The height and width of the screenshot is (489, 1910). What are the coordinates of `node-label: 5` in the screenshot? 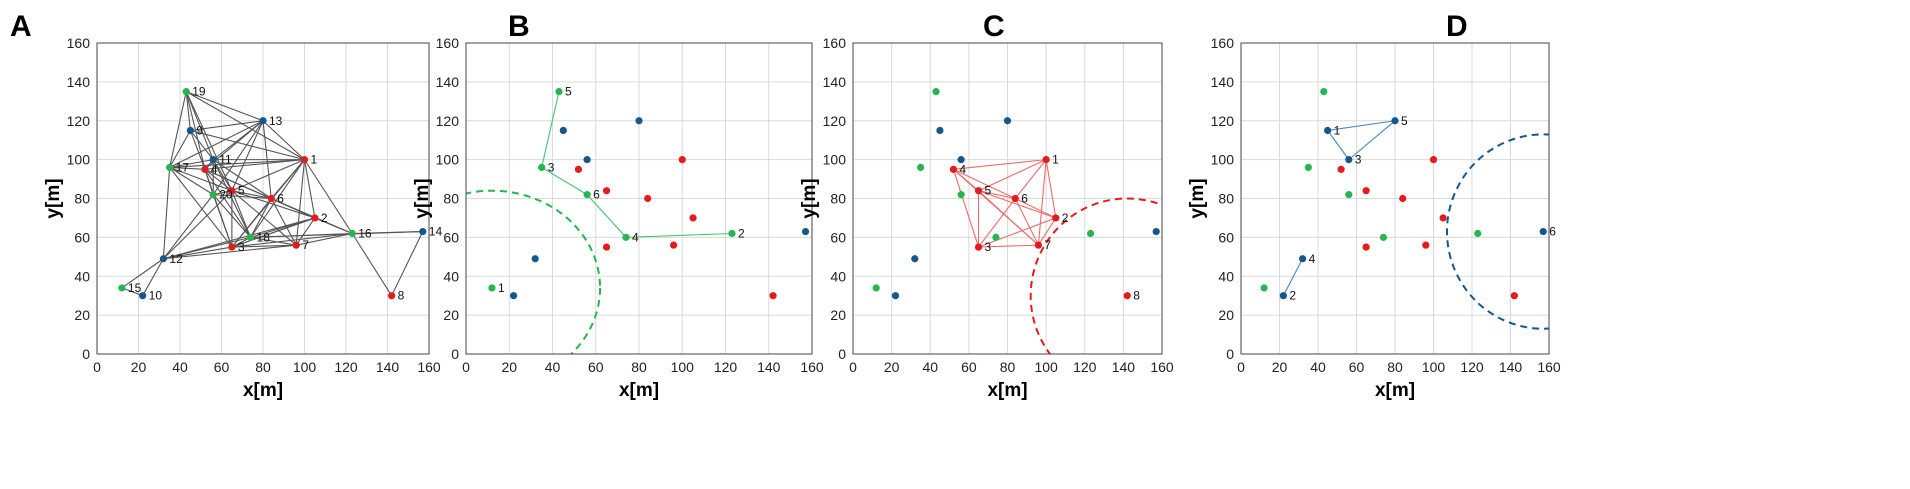 It's located at (1404, 121).